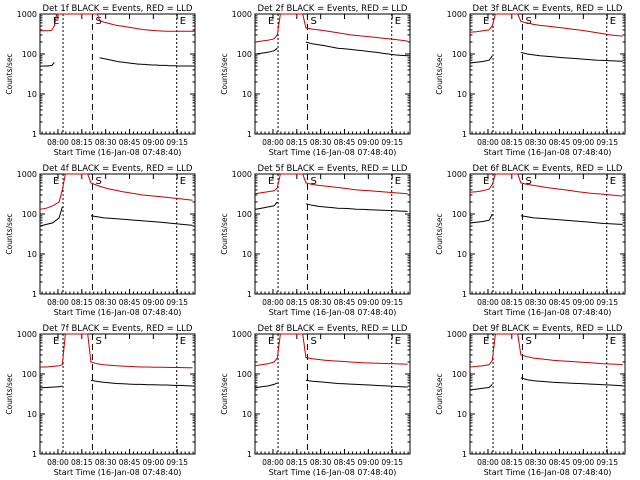 The image size is (640, 480). What do you see at coordinates (548, 169) in the screenshot?
I see `panel-title: Det 6f BLACK = Events, RED = LLD` at bounding box center [548, 169].